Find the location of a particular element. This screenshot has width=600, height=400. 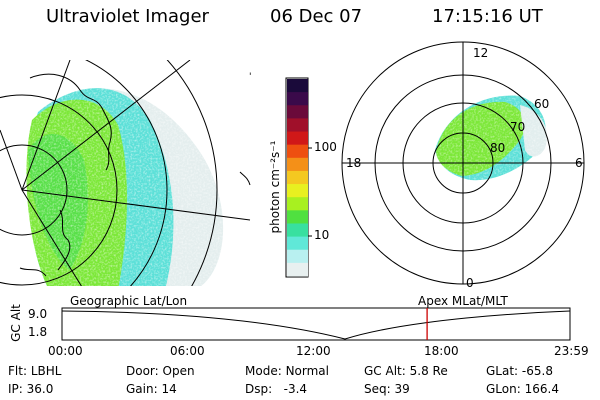

polar-mlt-left: 18 is located at coordinates (354, 163).